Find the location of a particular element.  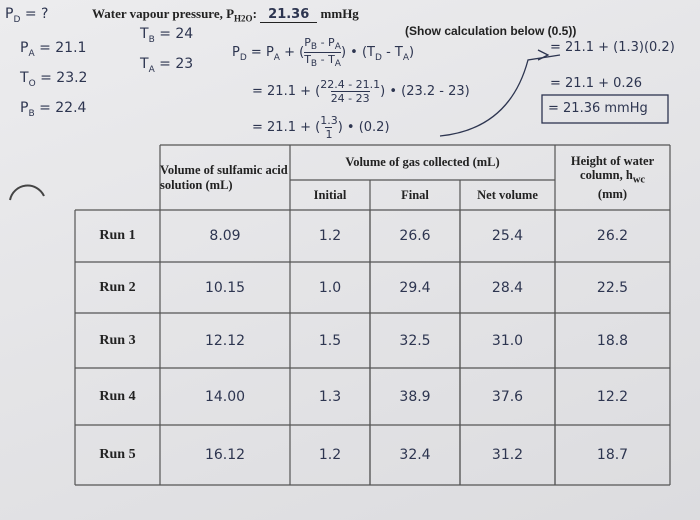

table-cell: 31.0 is located at coordinates (507, 340).